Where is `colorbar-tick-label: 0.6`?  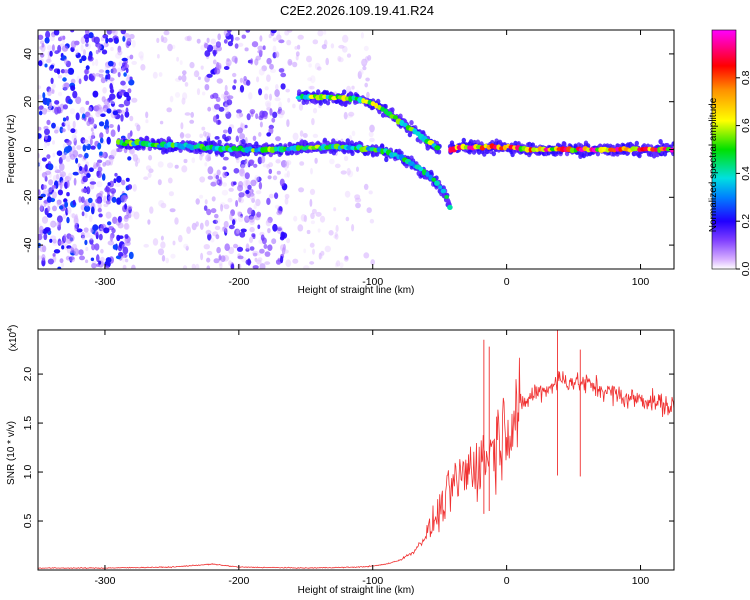
colorbar-tick-label: 0.6 is located at coordinates (745, 125).